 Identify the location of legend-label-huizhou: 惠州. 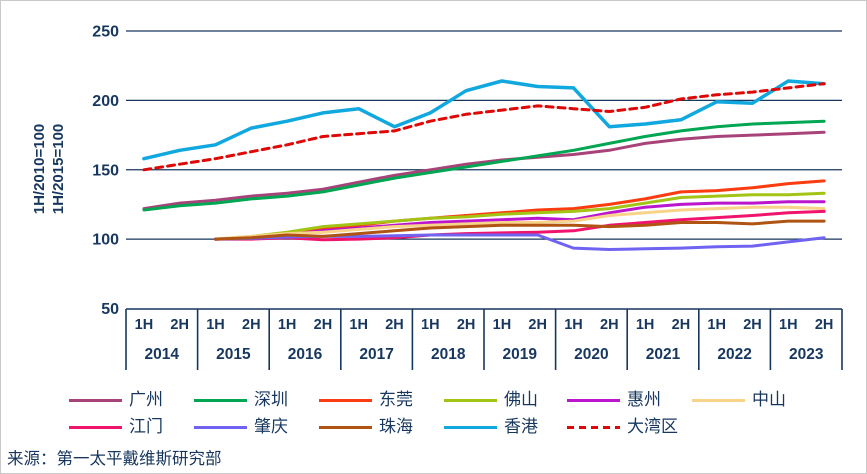
(644, 399).